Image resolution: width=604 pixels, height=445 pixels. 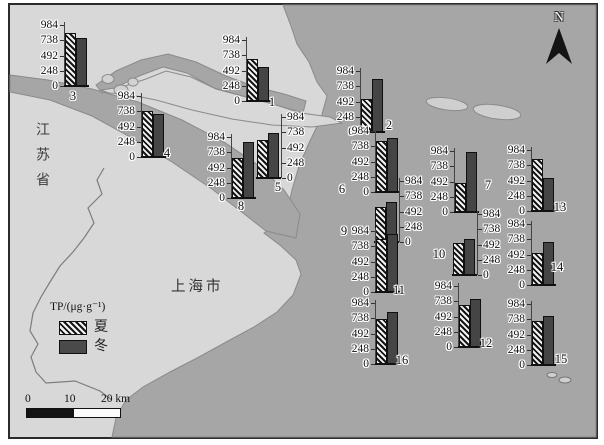 What do you see at coordinates (73, 413) in the screenshot?
I see `scale-bar-rule` at bounding box center [73, 413].